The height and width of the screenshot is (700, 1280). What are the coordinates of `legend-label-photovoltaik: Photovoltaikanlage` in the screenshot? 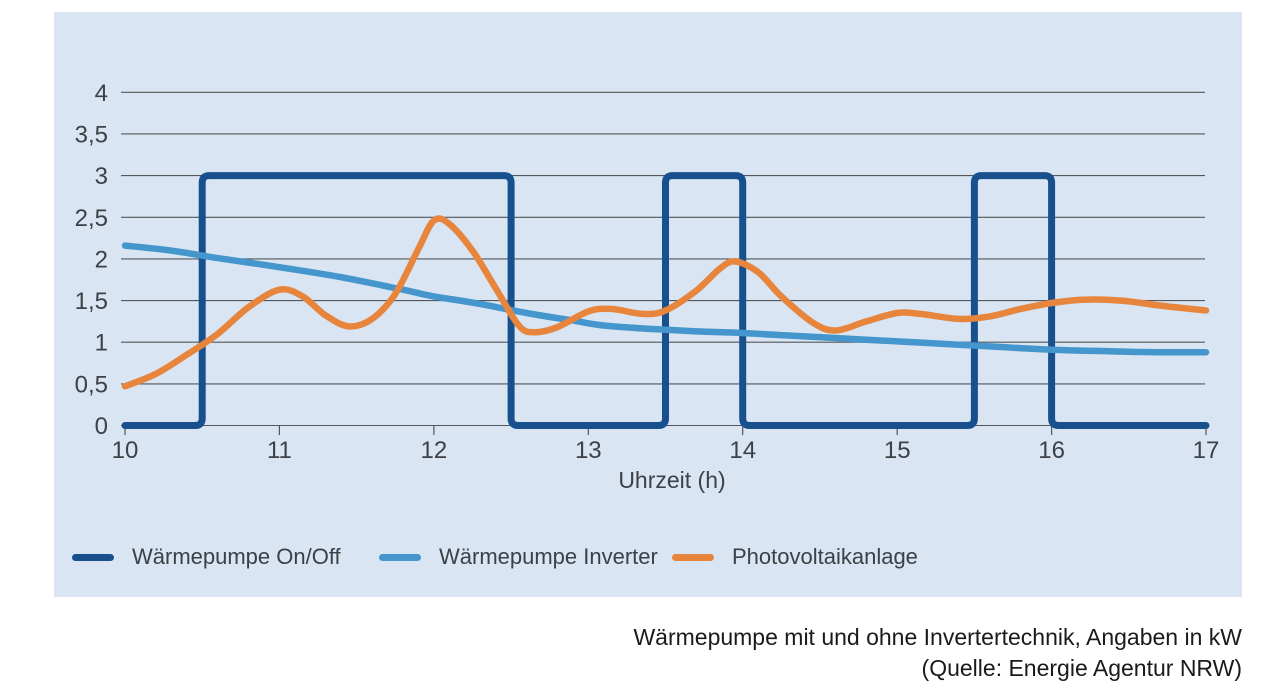 It's located at (825, 556).